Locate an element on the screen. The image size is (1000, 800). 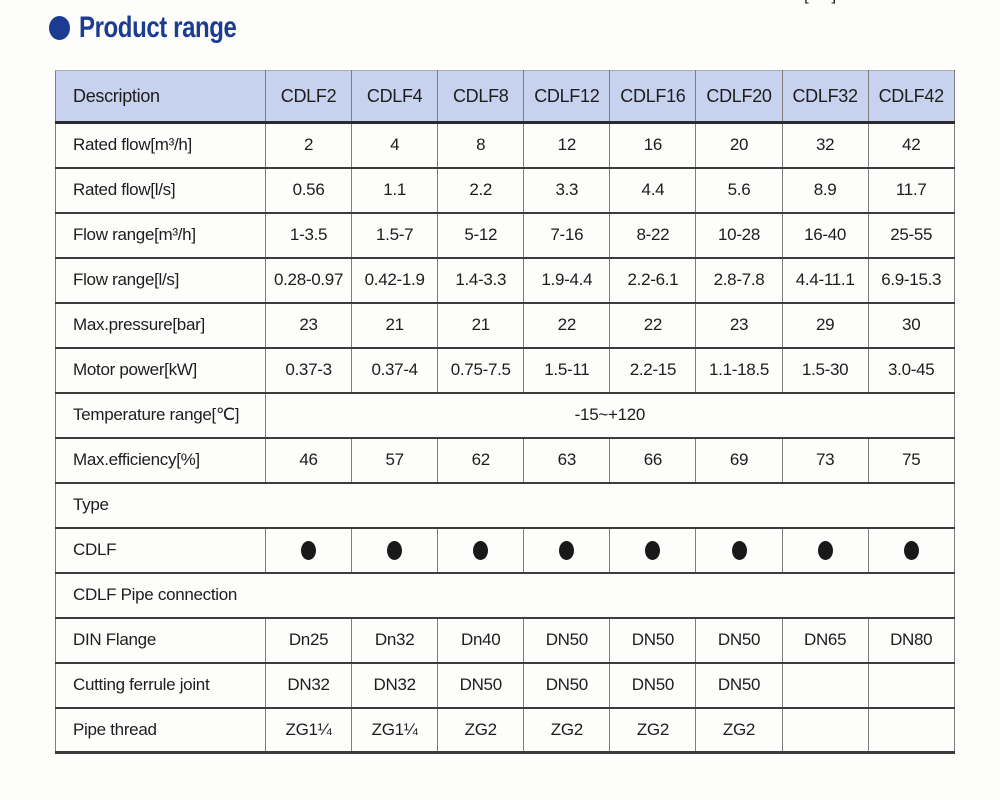
value-cell: 0.37-4 is located at coordinates (395, 370).